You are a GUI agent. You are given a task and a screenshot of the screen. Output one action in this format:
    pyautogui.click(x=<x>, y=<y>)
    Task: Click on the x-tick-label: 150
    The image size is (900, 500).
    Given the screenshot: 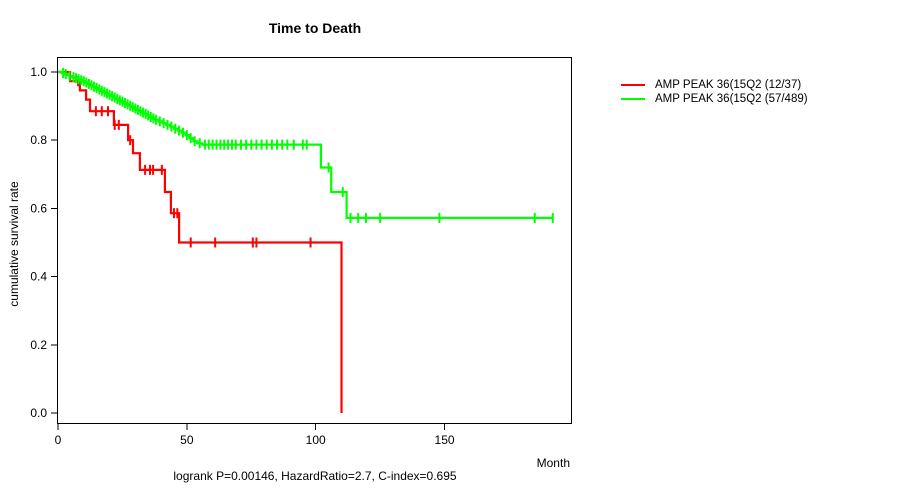 What is the action you would take?
    pyautogui.click(x=445, y=440)
    